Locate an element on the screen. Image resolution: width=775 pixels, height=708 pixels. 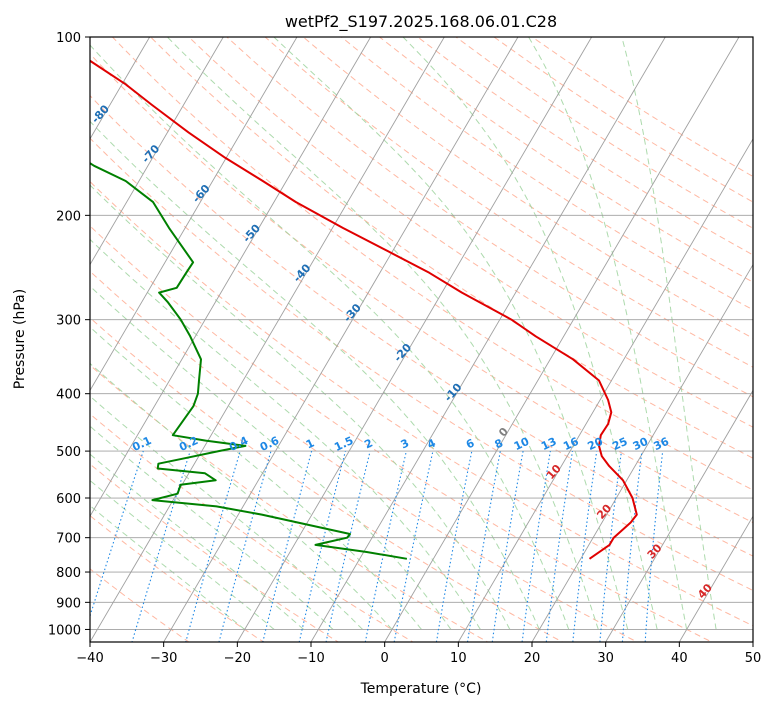
mixing-ratio-label: 16 is located at coordinates (571, 444).